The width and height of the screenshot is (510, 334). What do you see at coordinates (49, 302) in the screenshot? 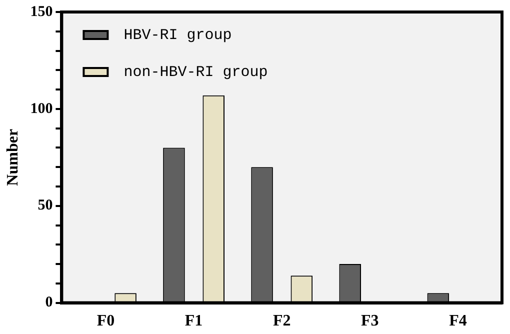
I see `y-tick-label: 0` at bounding box center [49, 302].